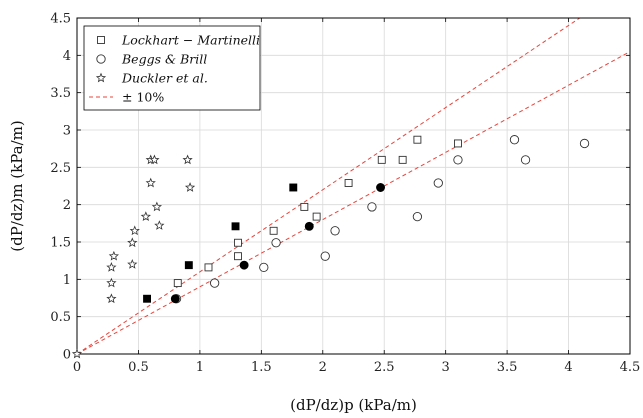 Image resolution: width=643 pixels, height=418 pixels. What do you see at coordinates (77, 367) in the screenshot?
I see `x-tick-label: 0` at bounding box center [77, 367].